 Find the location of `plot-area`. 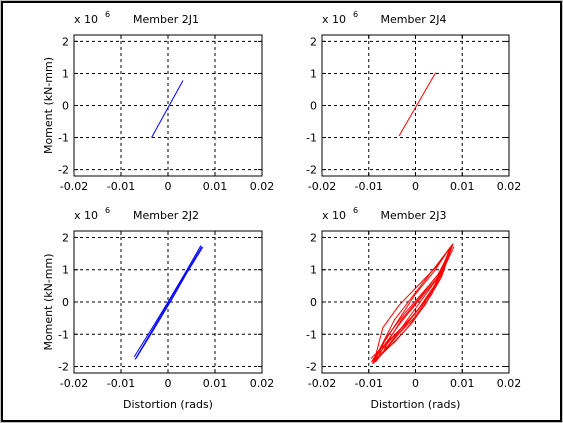

plot-area is located at coordinates (168, 105).